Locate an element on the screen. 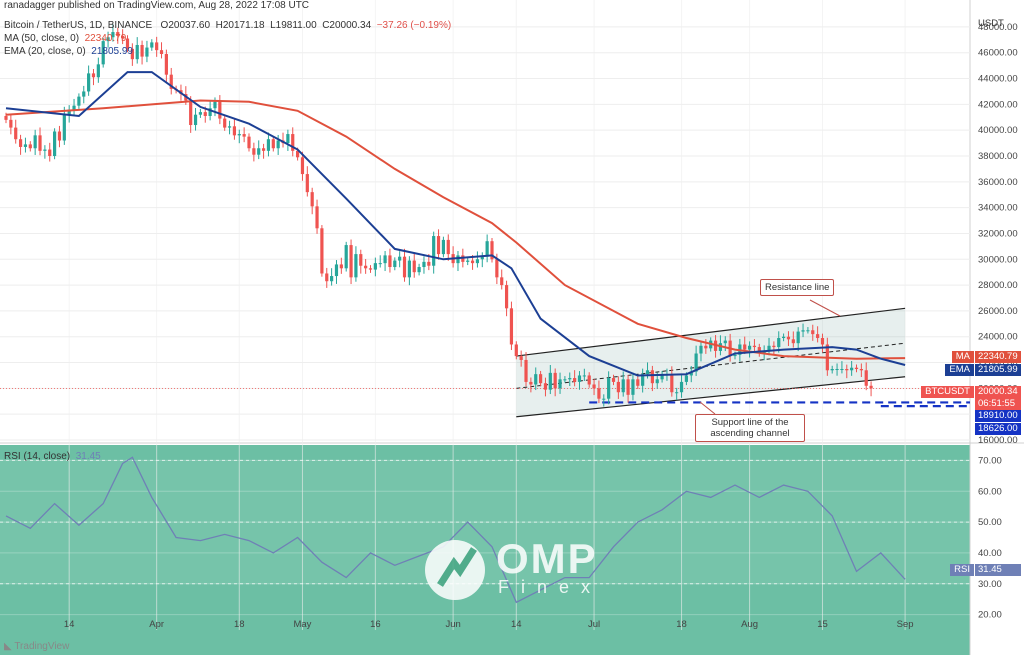 This screenshot has width=1024, height=655. rsi-tick-label: 20.00 is located at coordinates (990, 615).